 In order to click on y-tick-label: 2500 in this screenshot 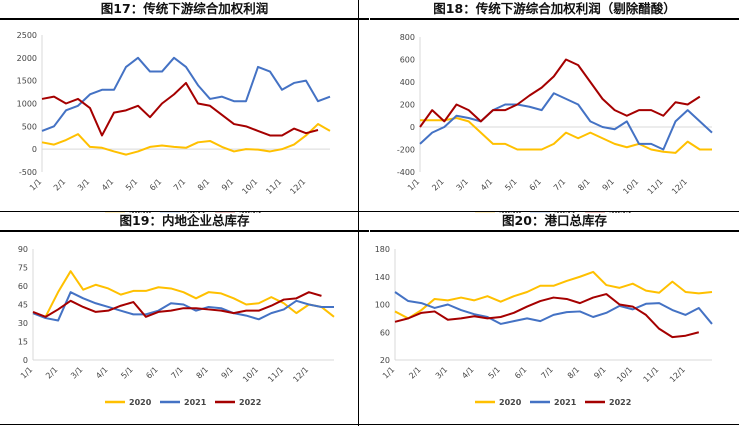, I will do `click(27, 35)`.